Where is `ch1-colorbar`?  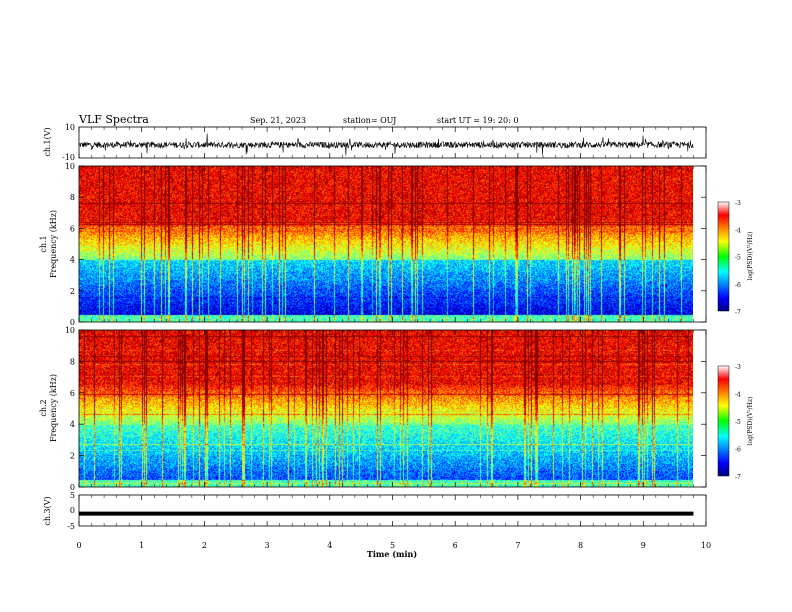
ch1-colorbar is located at coordinates (723, 256).